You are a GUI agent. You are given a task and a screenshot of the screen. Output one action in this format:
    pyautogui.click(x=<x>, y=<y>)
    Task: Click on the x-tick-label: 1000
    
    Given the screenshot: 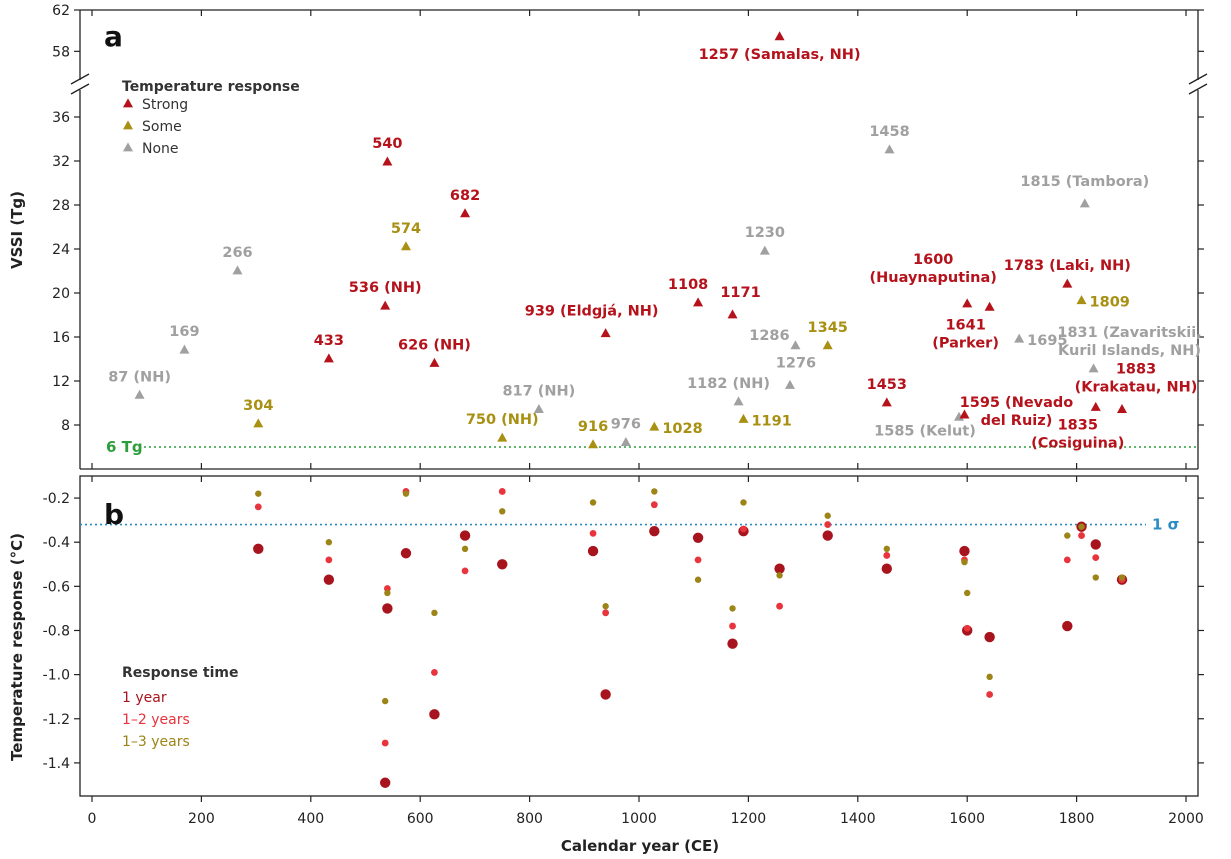 What is the action you would take?
    pyautogui.click(x=639, y=819)
    